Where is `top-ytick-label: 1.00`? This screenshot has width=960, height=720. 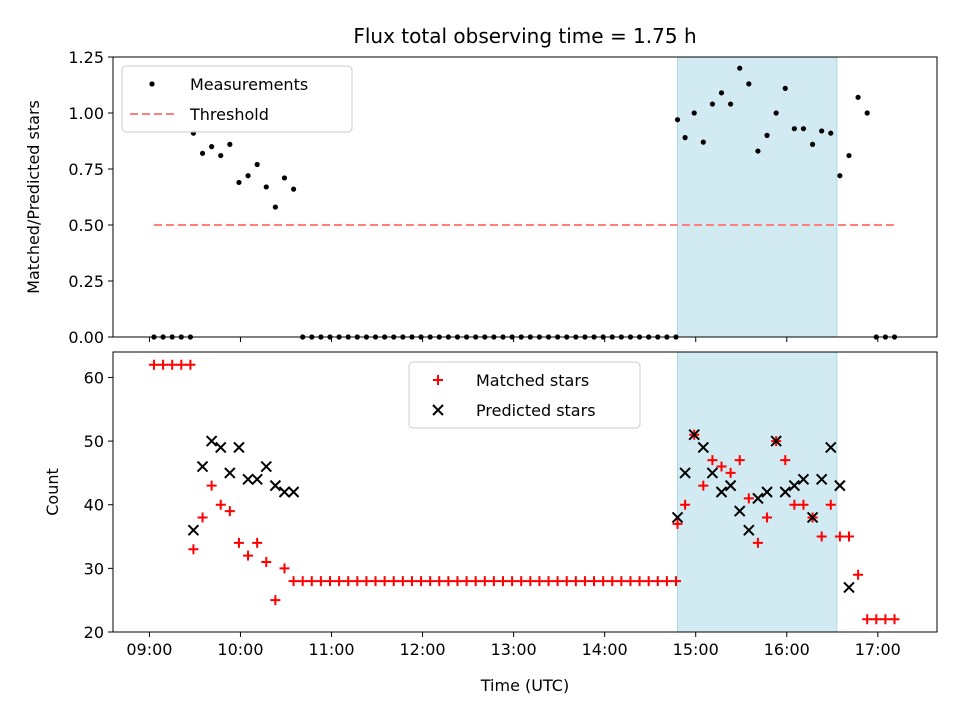 top-ytick-label: 1.00 is located at coordinates (86, 113).